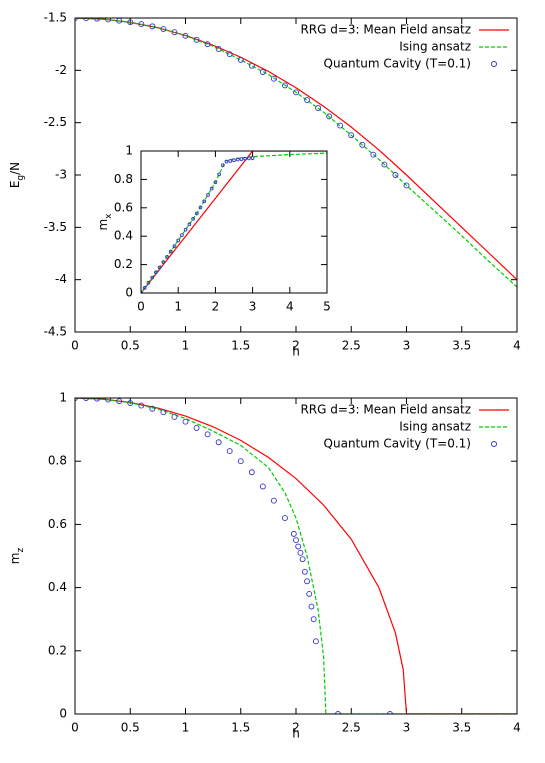 The height and width of the screenshot is (763, 545). Describe the element at coordinates (129, 151) in the screenshot. I see `y-tick-label: 1` at that location.